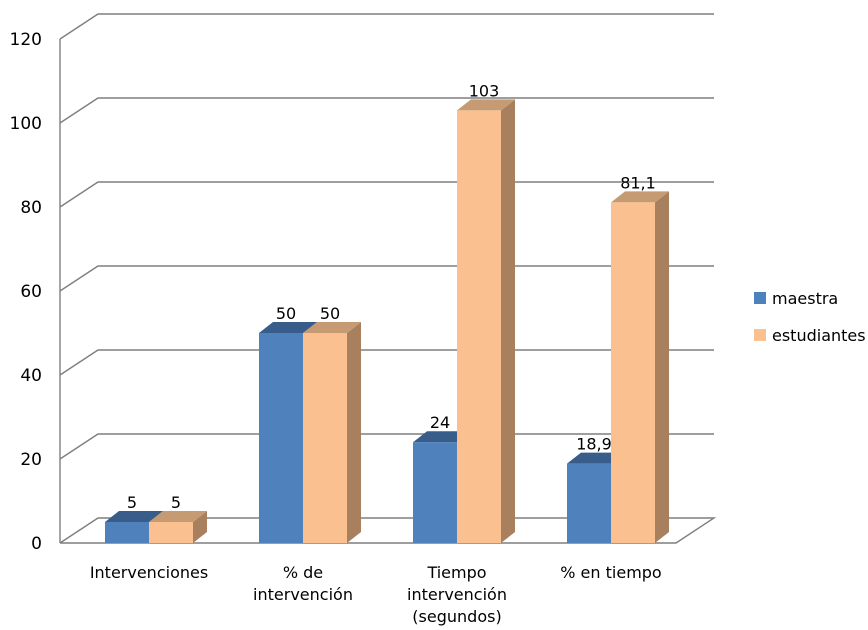 This screenshot has height=630, width=868. Describe the element at coordinates (805, 298) in the screenshot. I see `legend-label: maestra` at that location.